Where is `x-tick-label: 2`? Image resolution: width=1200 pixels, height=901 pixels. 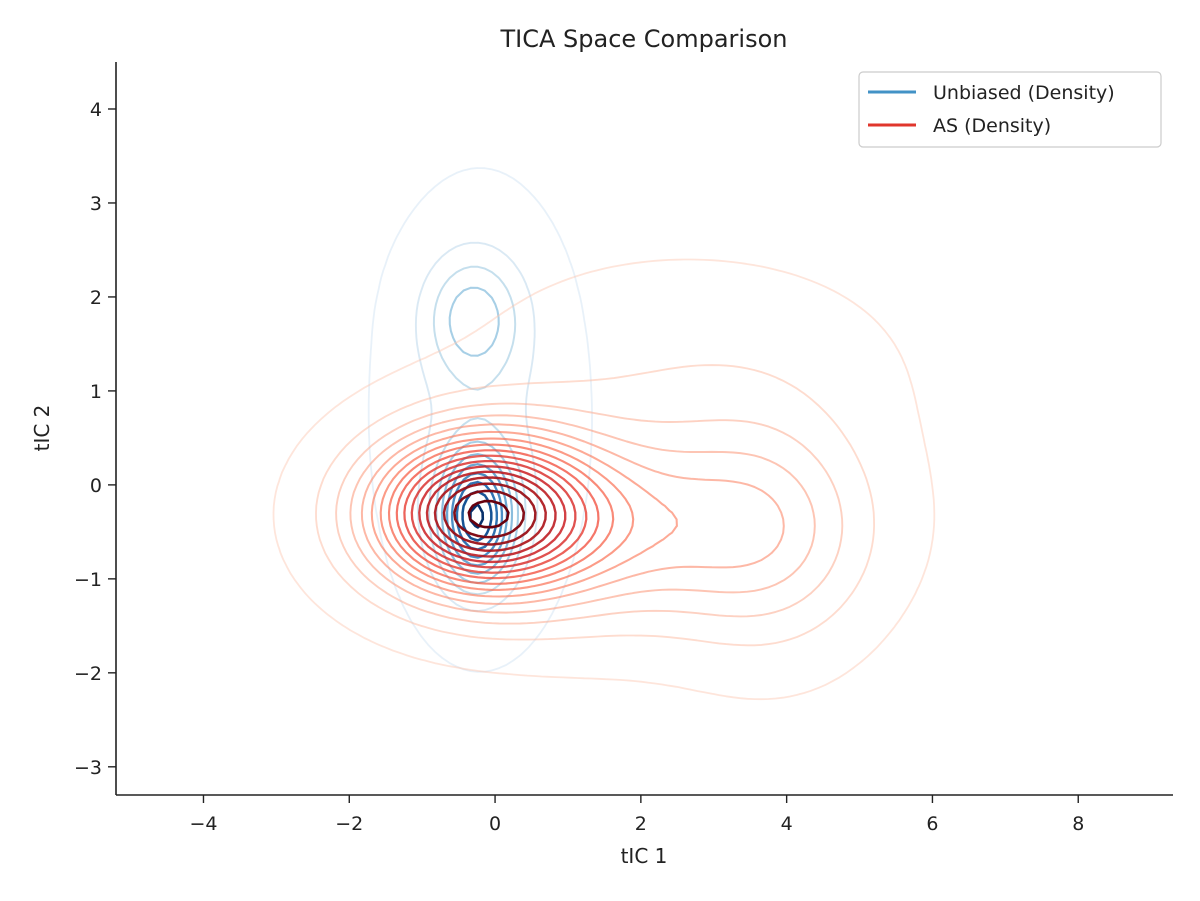 x-tick-label: 2 is located at coordinates (641, 824).